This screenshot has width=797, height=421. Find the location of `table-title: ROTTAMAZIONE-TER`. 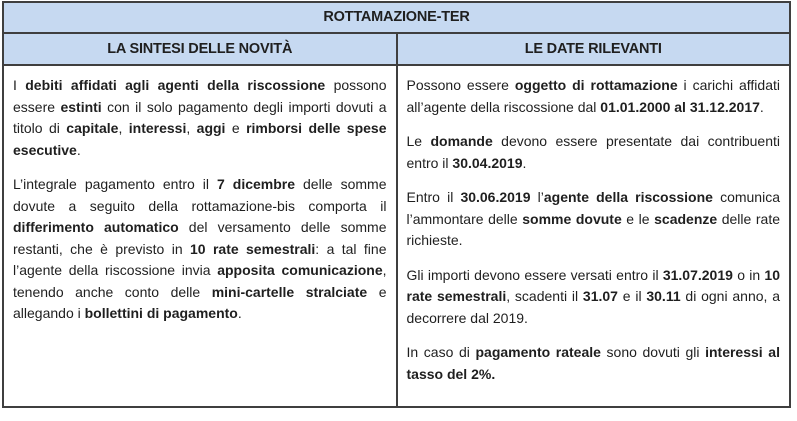

table-title: ROTTAMAZIONE-TER is located at coordinates (396, 18).